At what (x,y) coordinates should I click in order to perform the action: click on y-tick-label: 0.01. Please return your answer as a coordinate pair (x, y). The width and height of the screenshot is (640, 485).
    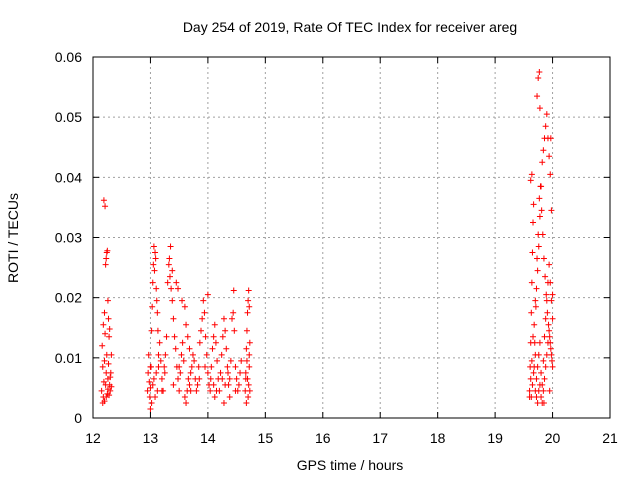
    Looking at the image, I should click on (68, 358).